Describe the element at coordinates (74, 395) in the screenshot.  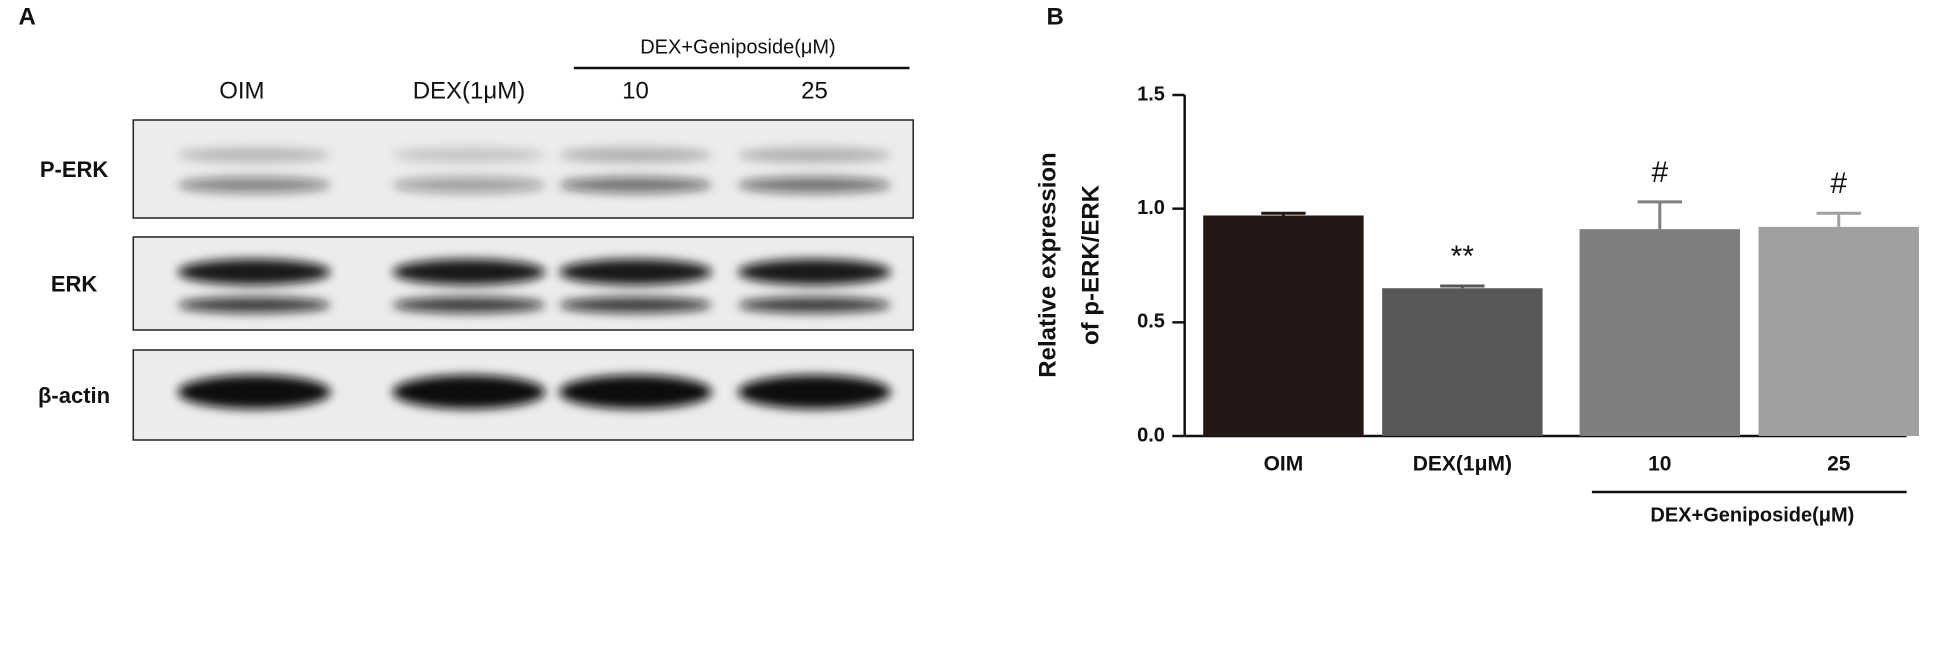
I see `row-label: β-actin` at that location.